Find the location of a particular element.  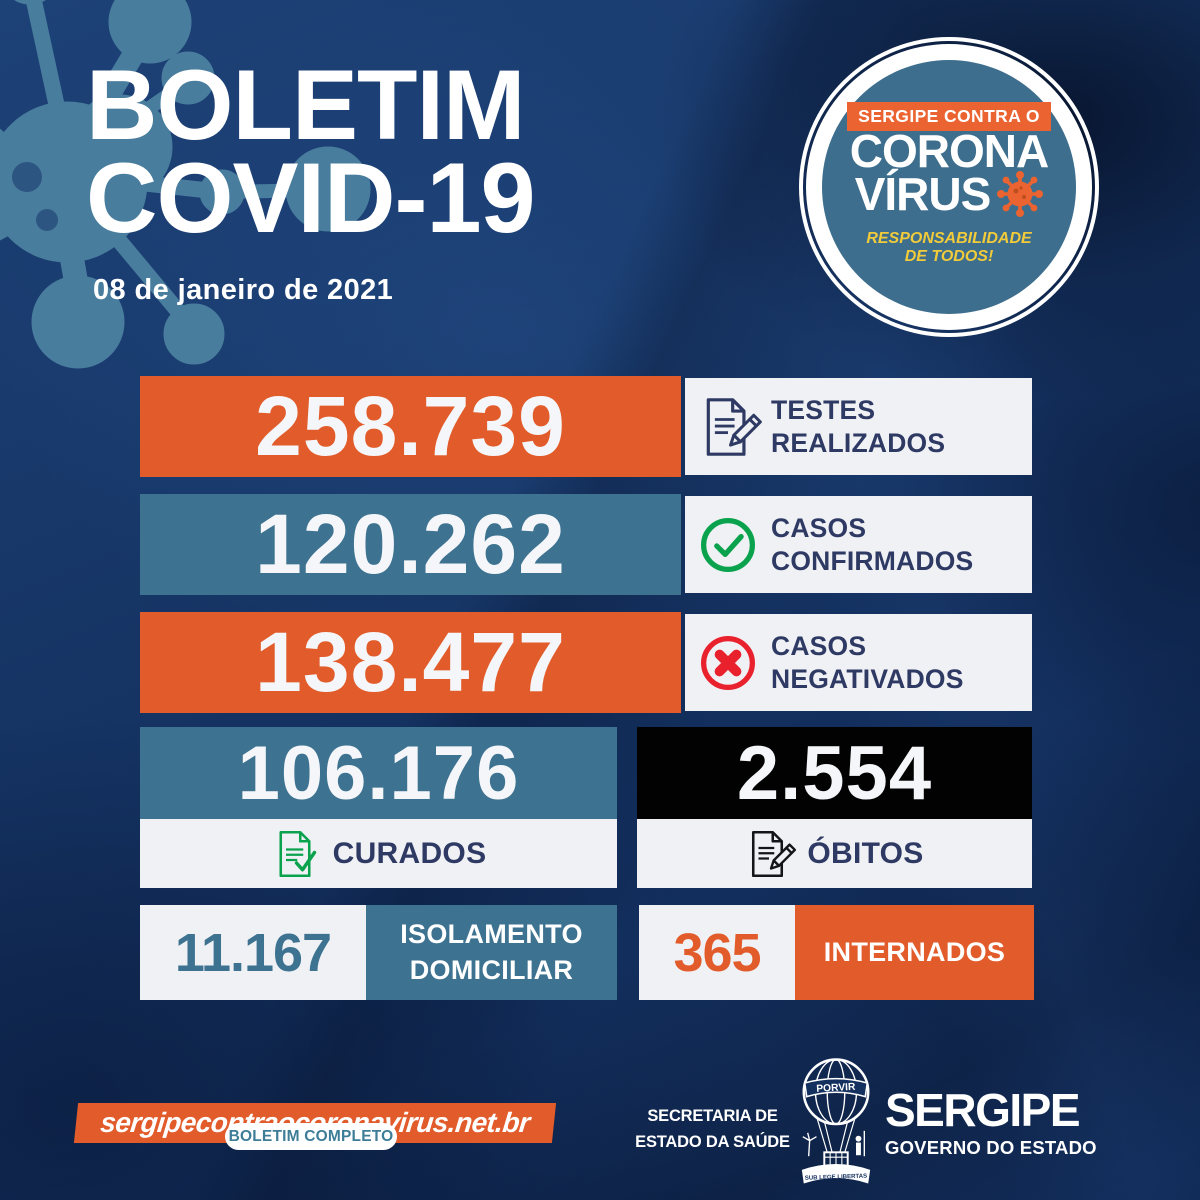

stat-label-panel: TESTES REALIZADOS is located at coordinates (858, 426).